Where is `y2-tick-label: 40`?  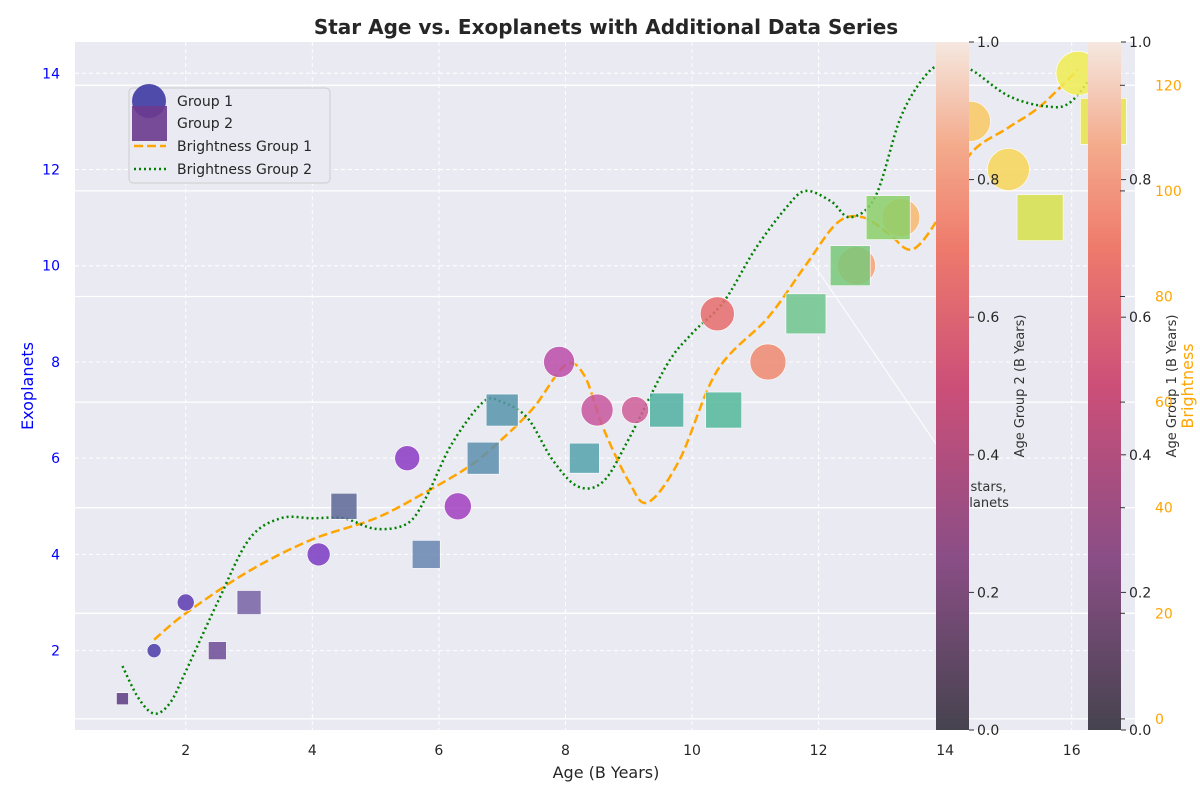
y2-tick-label: 40 is located at coordinates (1164, 509).